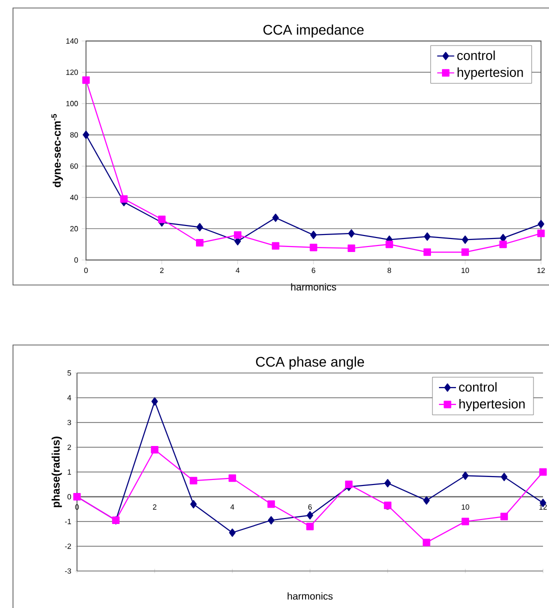 The image size is (549, 608). Describe the element at coordinates (313, 31) in the screenshot. I see `chart-title: CCA impedance` at that location.